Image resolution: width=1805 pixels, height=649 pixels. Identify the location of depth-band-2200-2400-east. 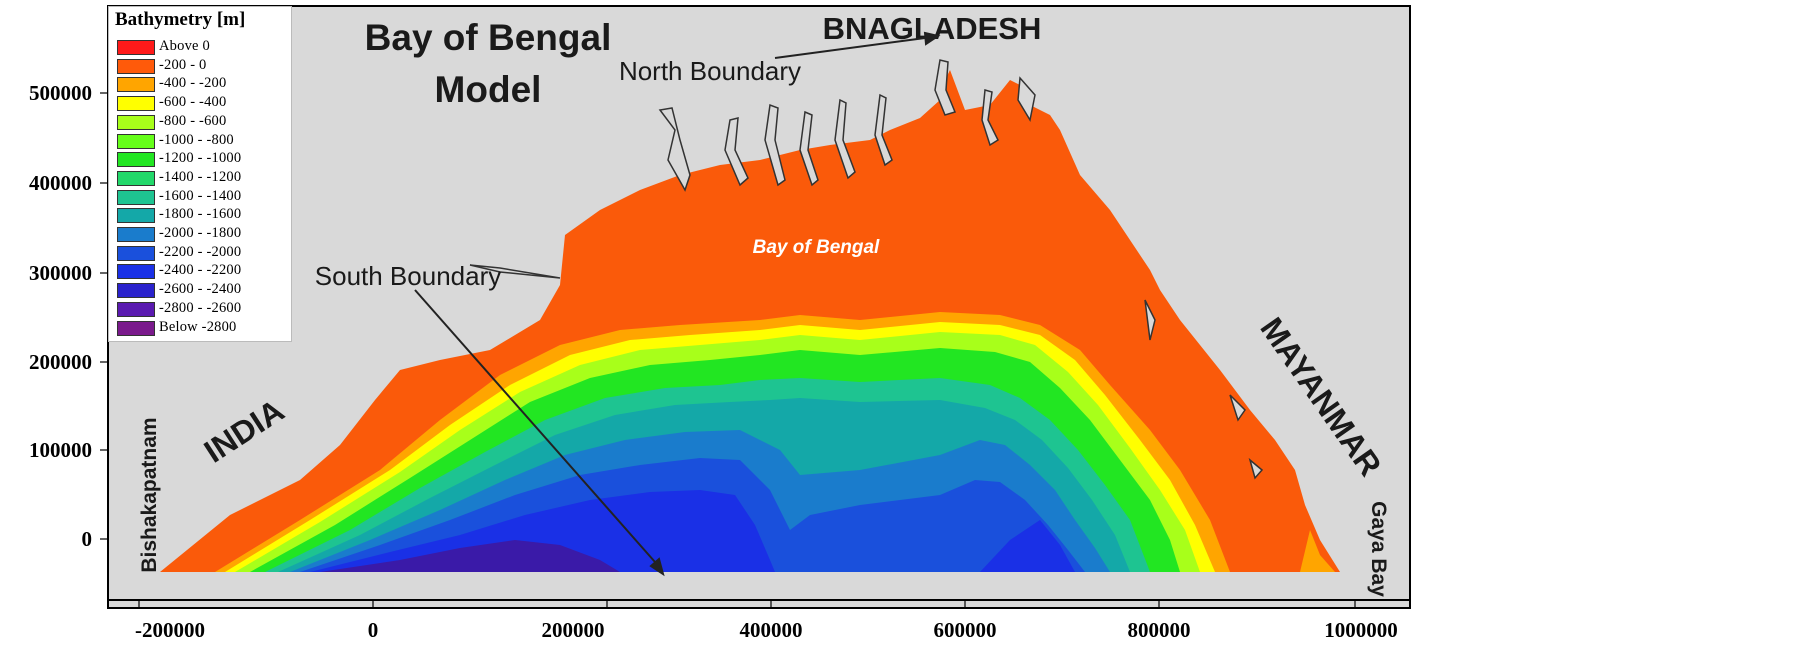
(1027, 546).